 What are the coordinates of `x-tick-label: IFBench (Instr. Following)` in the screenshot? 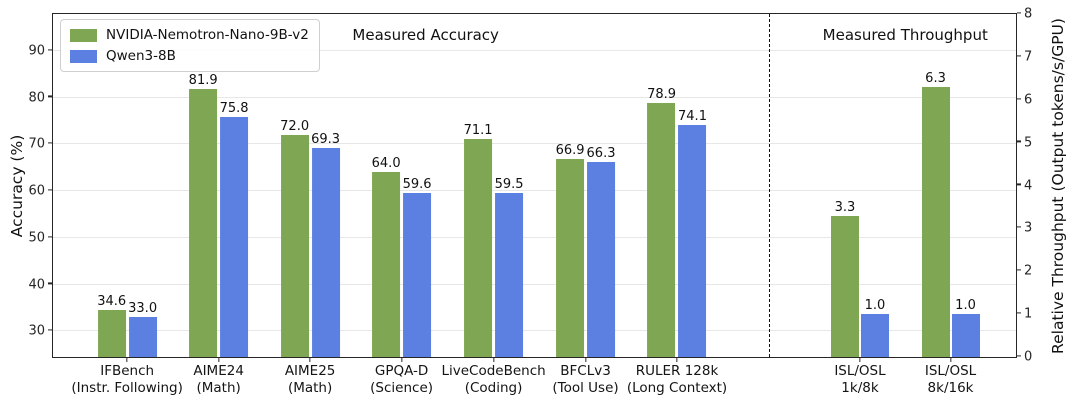 It's located at (127, 380).